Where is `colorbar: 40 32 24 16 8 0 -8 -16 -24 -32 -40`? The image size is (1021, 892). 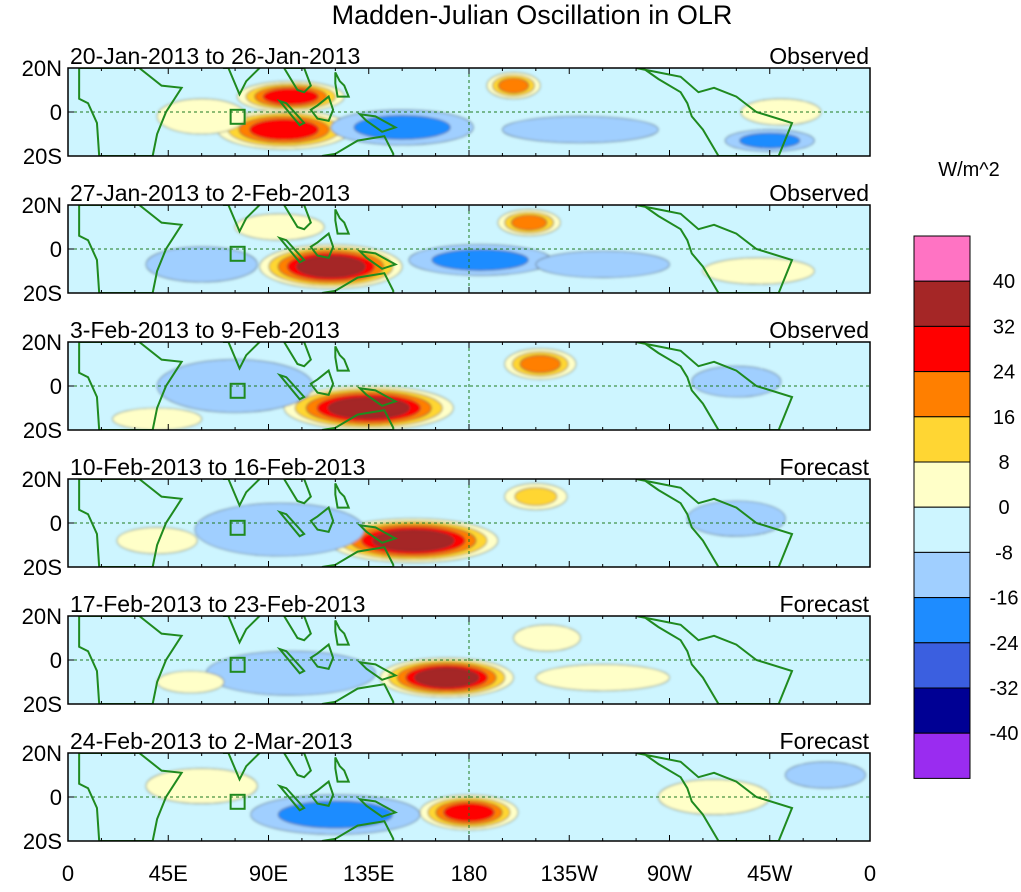
colorbar: 40 32 24 16 8 0 -8 -16 -24 -32 -40 is located at coordinates (966, 507).